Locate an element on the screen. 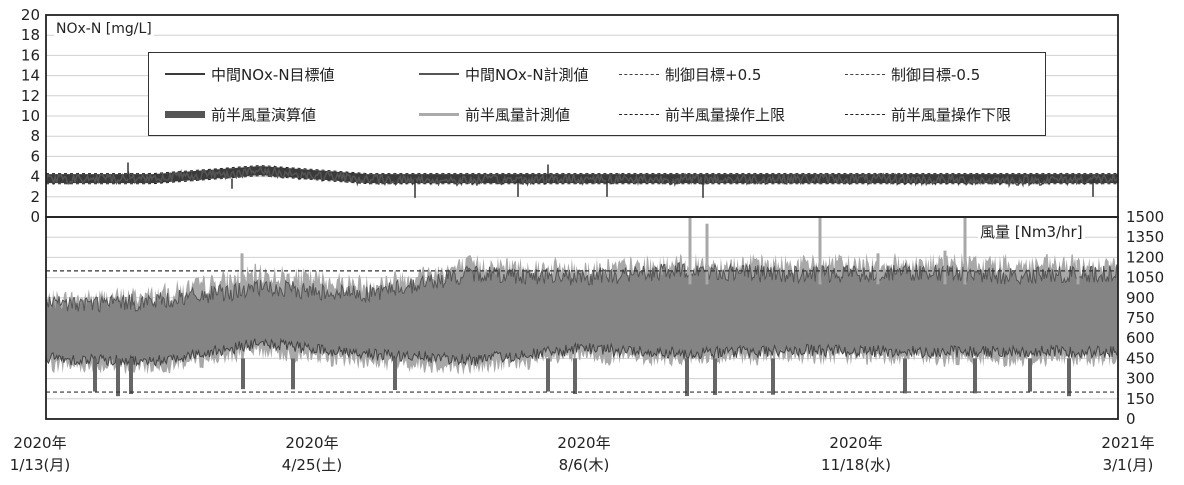 The image size is (1184, 485). bottom-tick-label: 450 is located at coordinates (1140, 358).